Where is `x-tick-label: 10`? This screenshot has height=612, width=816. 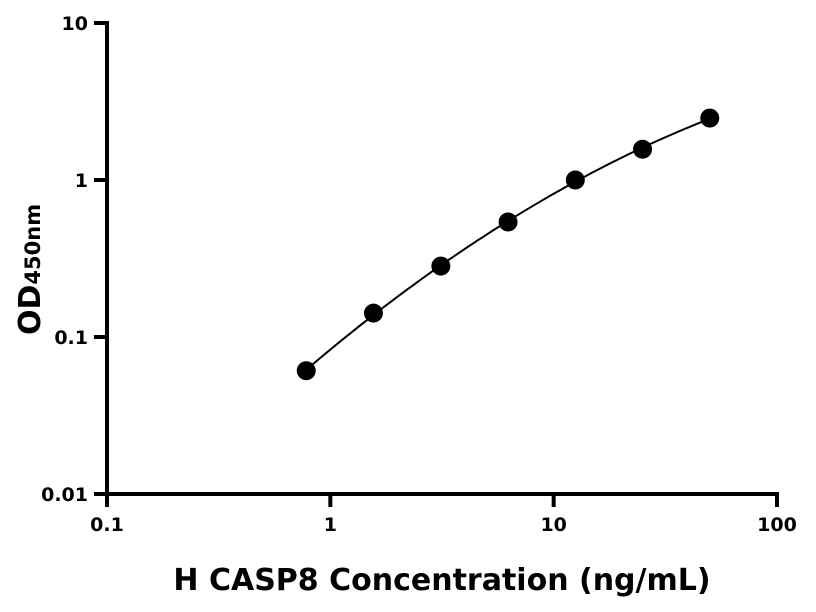
x-tick-label: 10 is located at coordinates (553, 525).